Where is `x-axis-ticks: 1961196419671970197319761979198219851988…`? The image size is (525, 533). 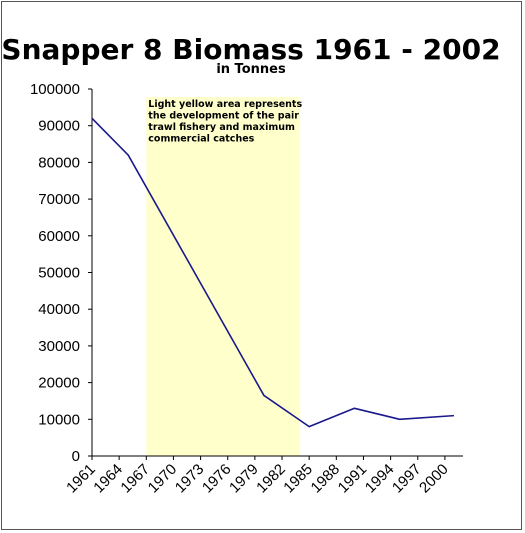 x-axis-ticks: 1961196419671970197319761979198219851988… is located at coordinates (257, 476).